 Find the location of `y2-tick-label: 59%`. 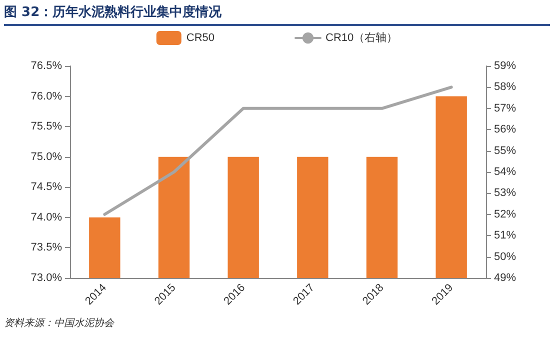

y2-tick-label: 59% is located at coordinates (505, 66).